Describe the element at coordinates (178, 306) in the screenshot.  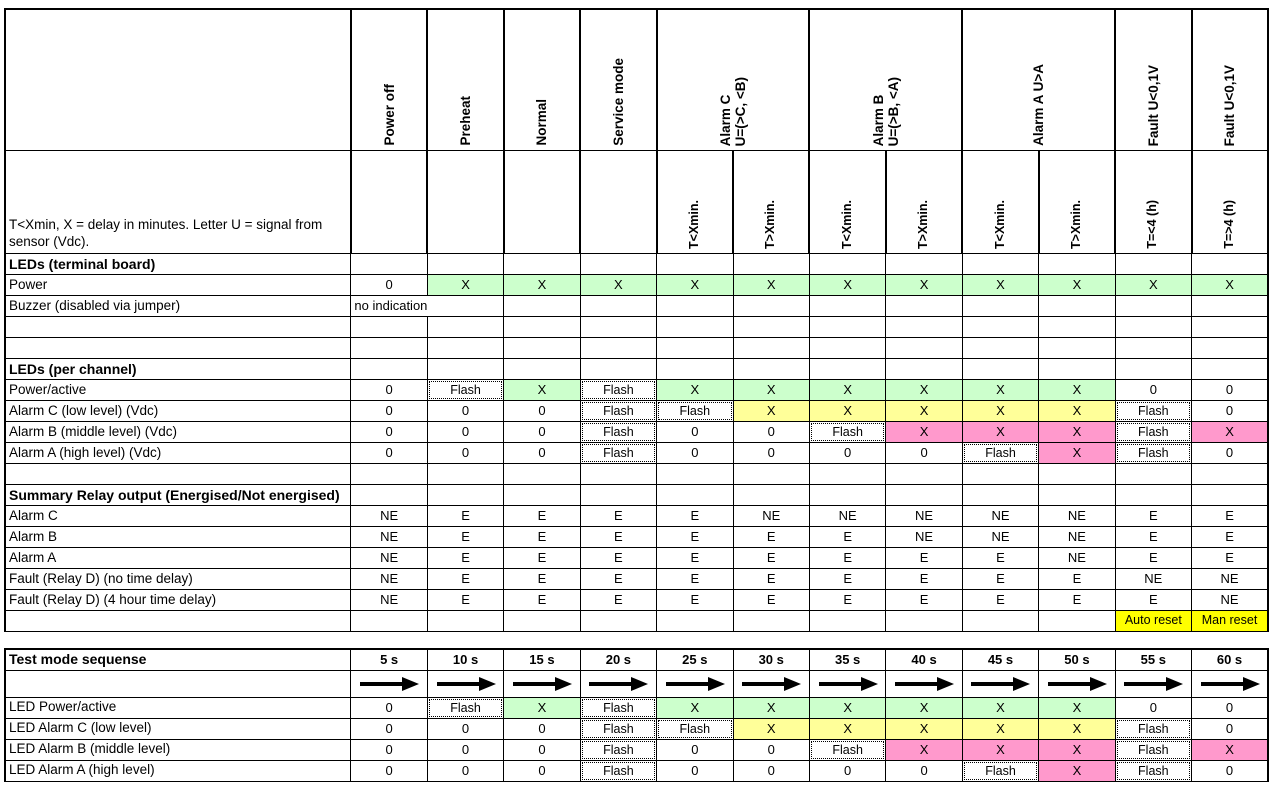
I see `row-label: Buzzer (disabled via jumper)` at that location.